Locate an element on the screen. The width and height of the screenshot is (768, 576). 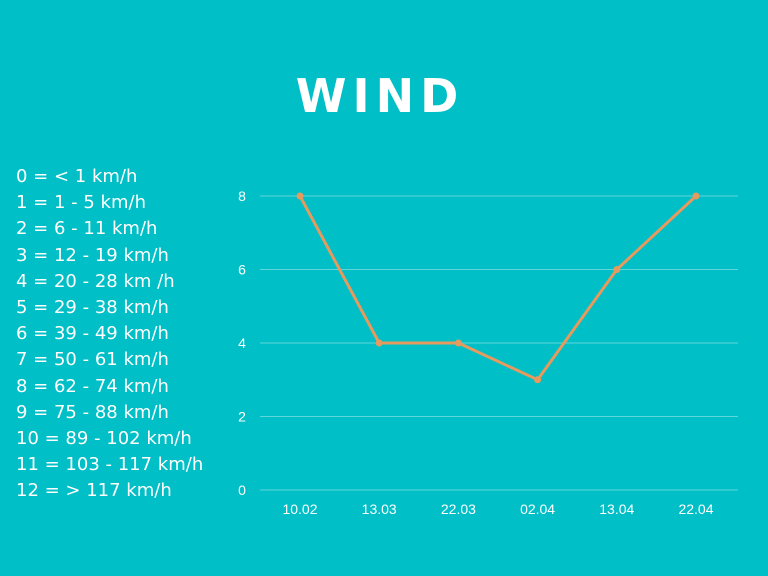
x-tick-label: 02.04 is located at coordinates (537, 509).